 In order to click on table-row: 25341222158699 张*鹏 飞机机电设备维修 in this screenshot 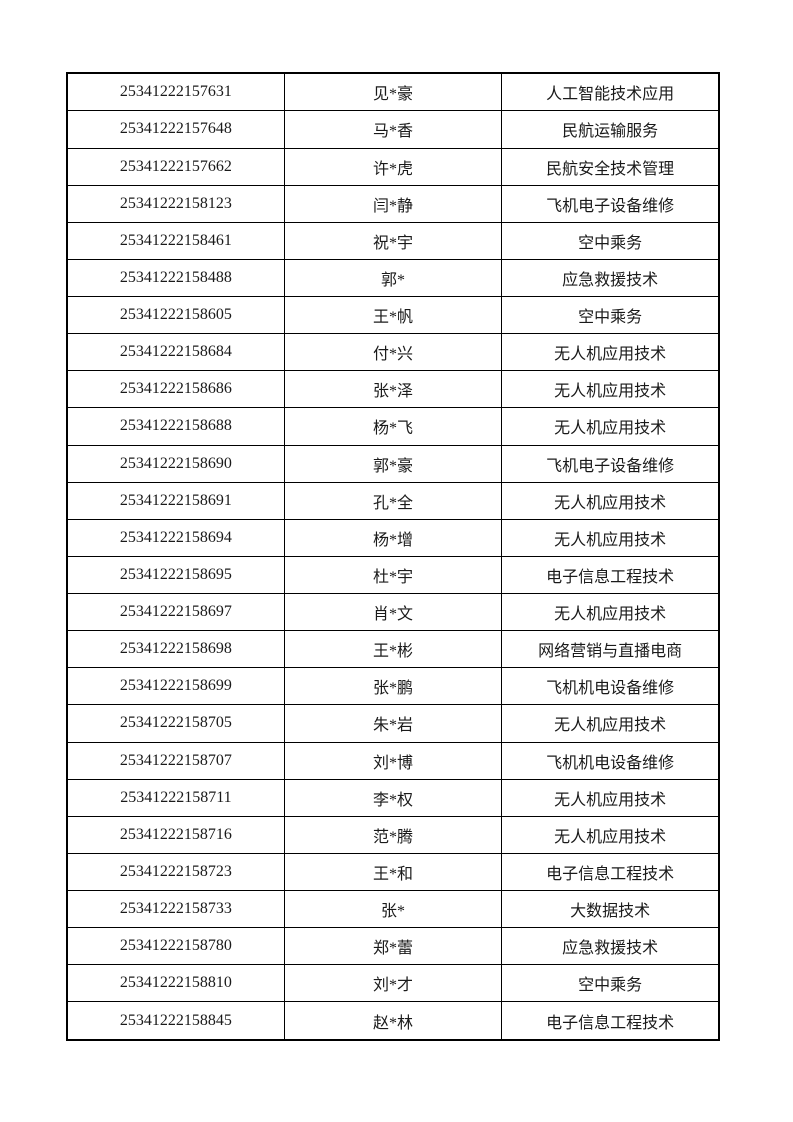, I will do `click(393, 686)`.